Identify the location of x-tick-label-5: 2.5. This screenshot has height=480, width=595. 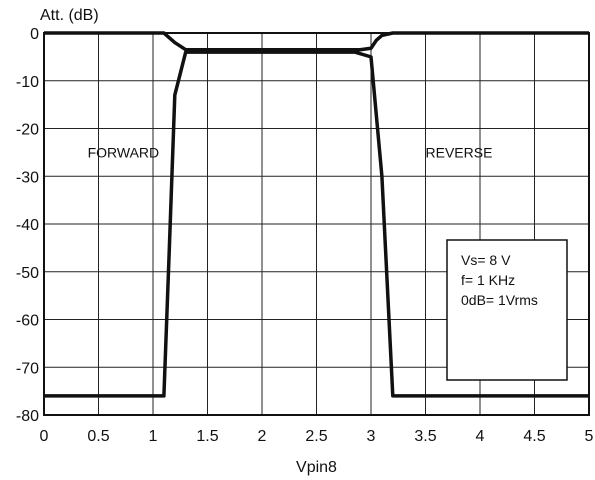
(316, 436).